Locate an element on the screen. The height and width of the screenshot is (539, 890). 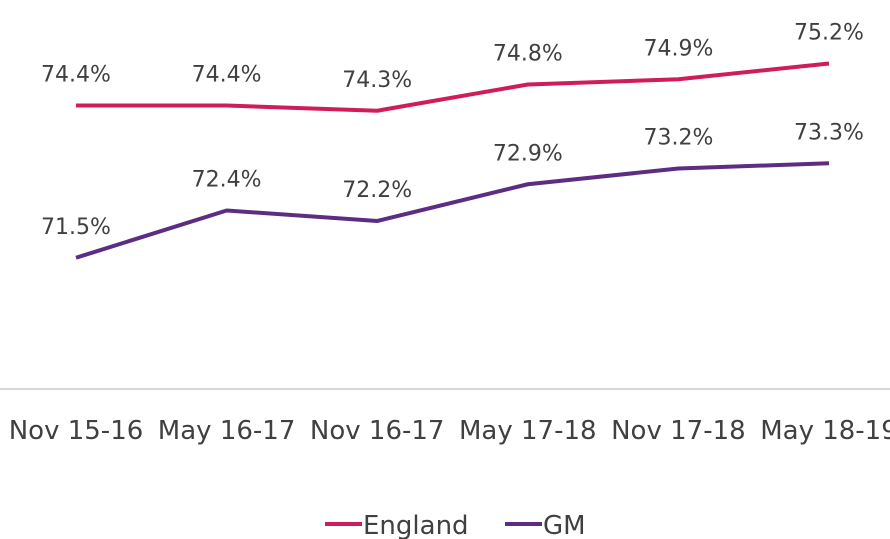
data-label: 75.2% is located at coordinates (829, 33).